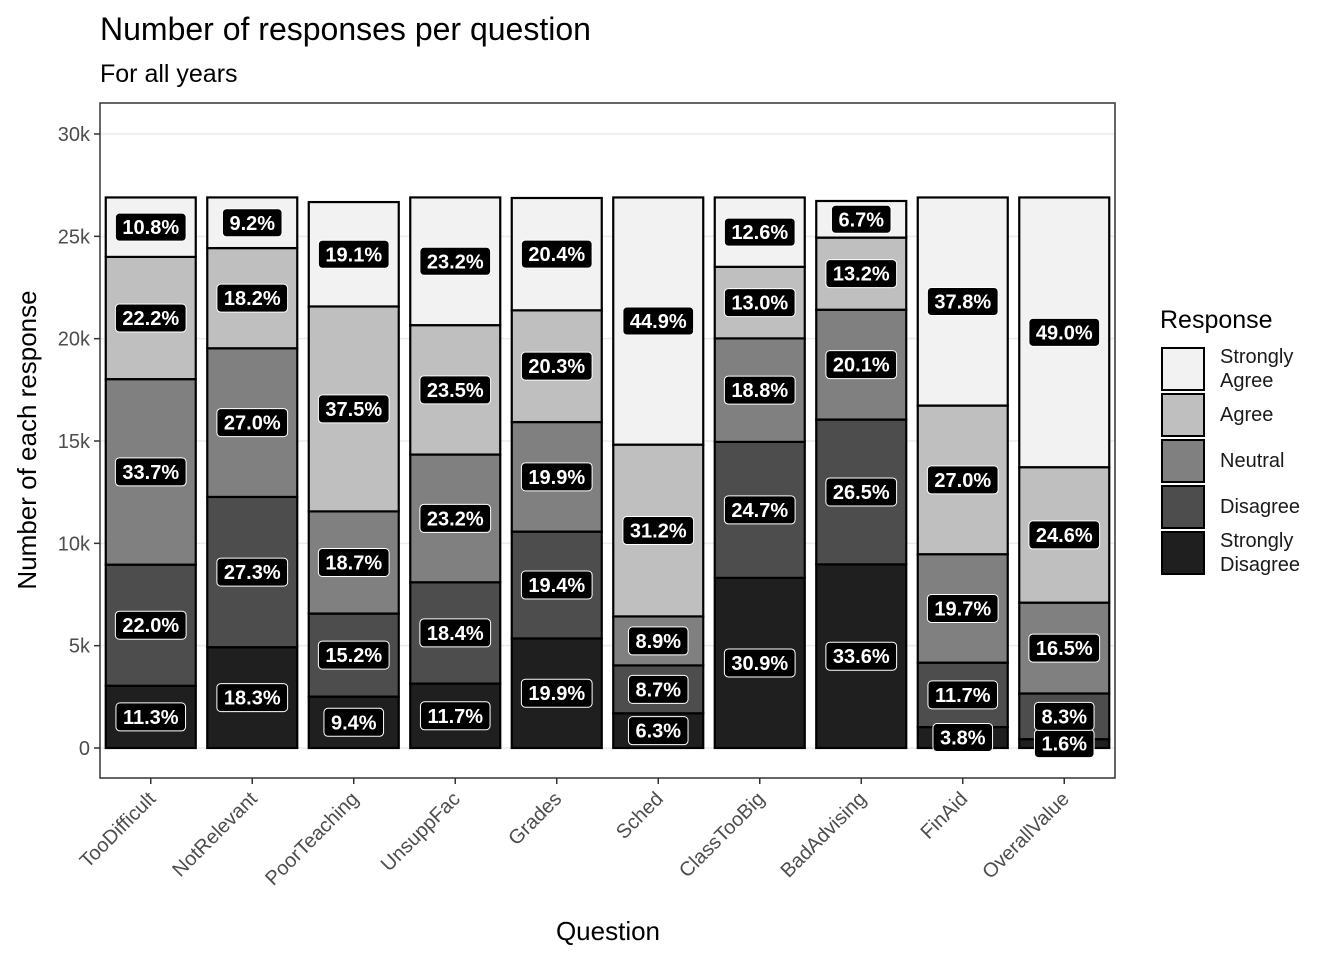 Image resolution: width=1344 pixels, height=960 pixels. I want to click on data-label: 44.9%, so click(658, 321).